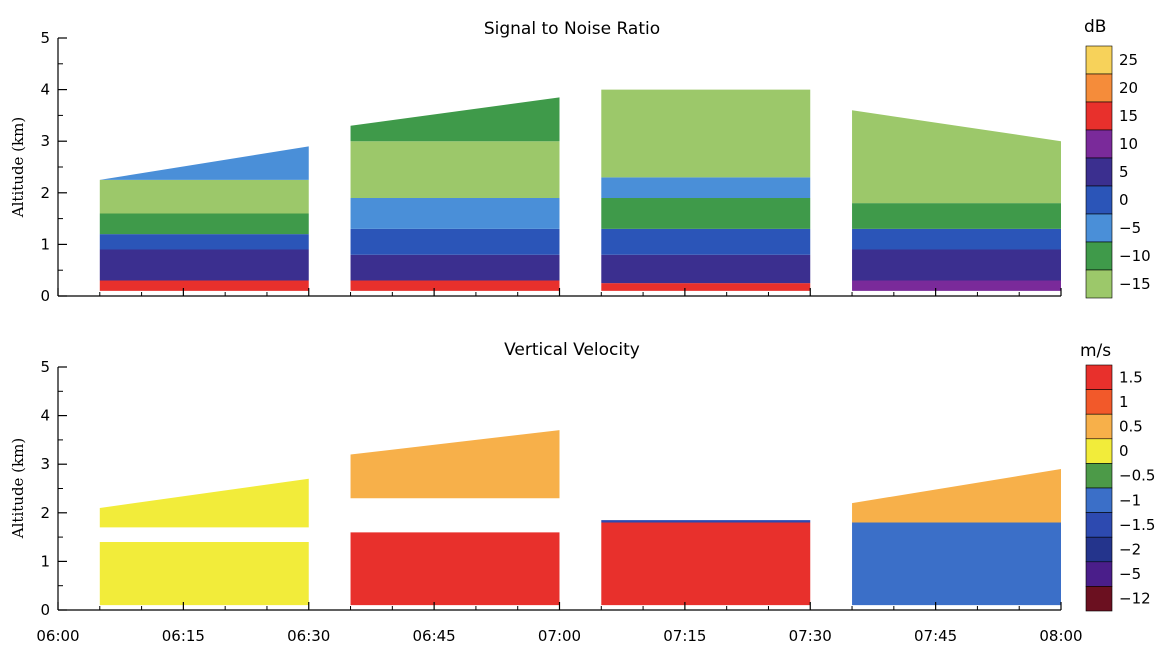  What do you see at coordinates (18, 488) in the screenshot?
I see `velocity-y-axis-label: Altitude (km)` at bounding box center [18, 488].